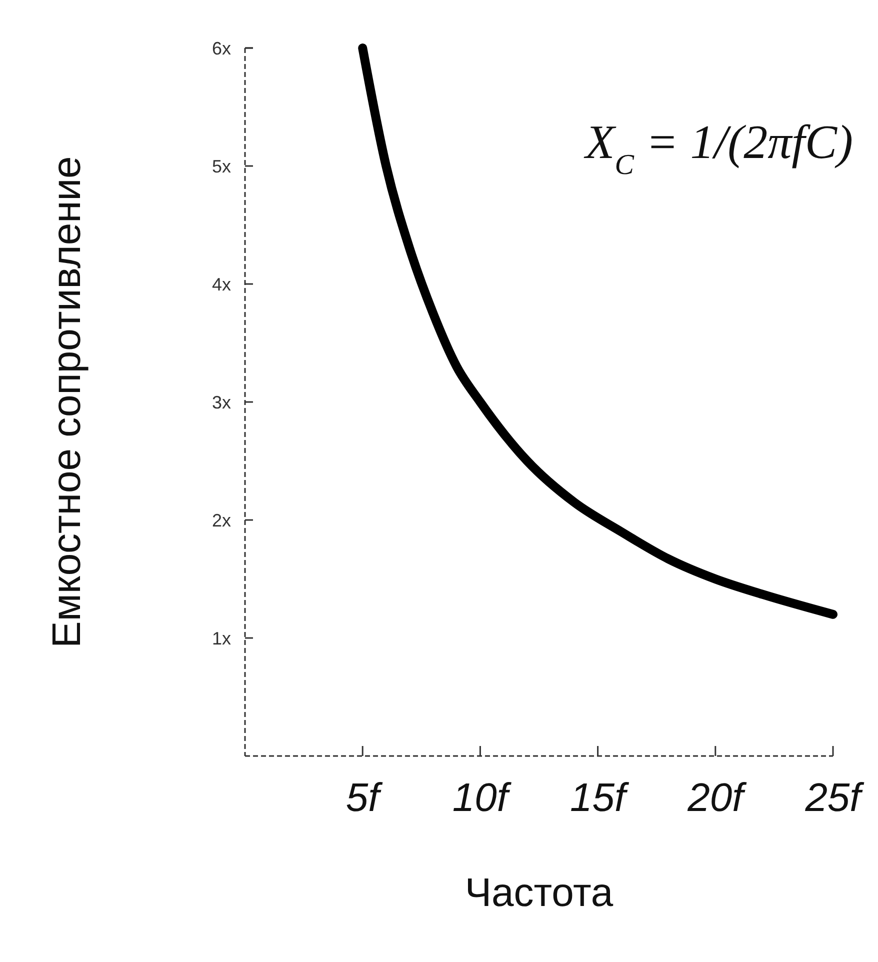 The width and height of the screenshot is (878, 962). What do you see at coordinates (221, 284) in the screenshot?
I see `y-tick-label: 4x` at bounding box center [221, 284].